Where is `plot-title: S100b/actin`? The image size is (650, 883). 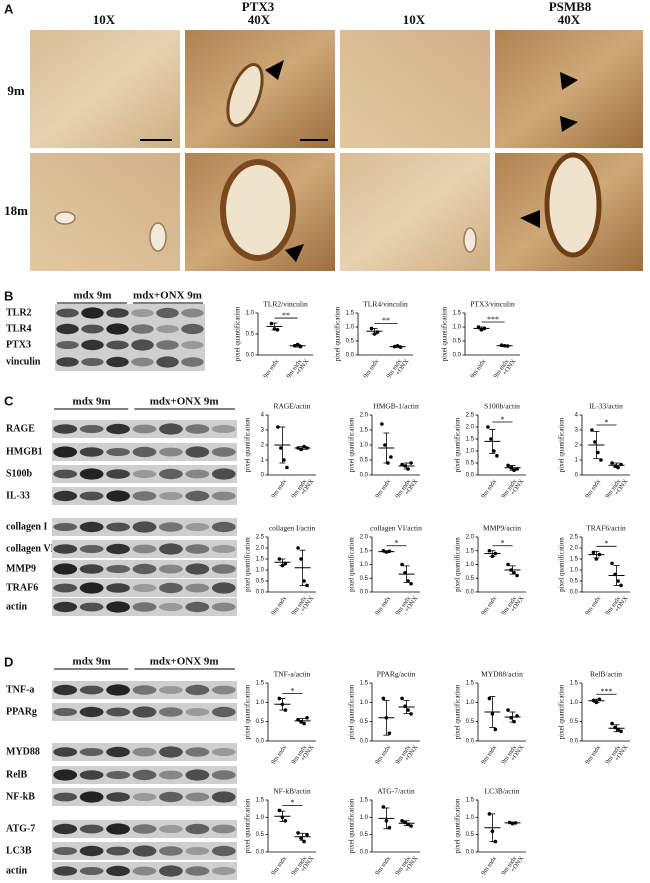 plot-title: S100b/actin is located at coordinates (502, 406).